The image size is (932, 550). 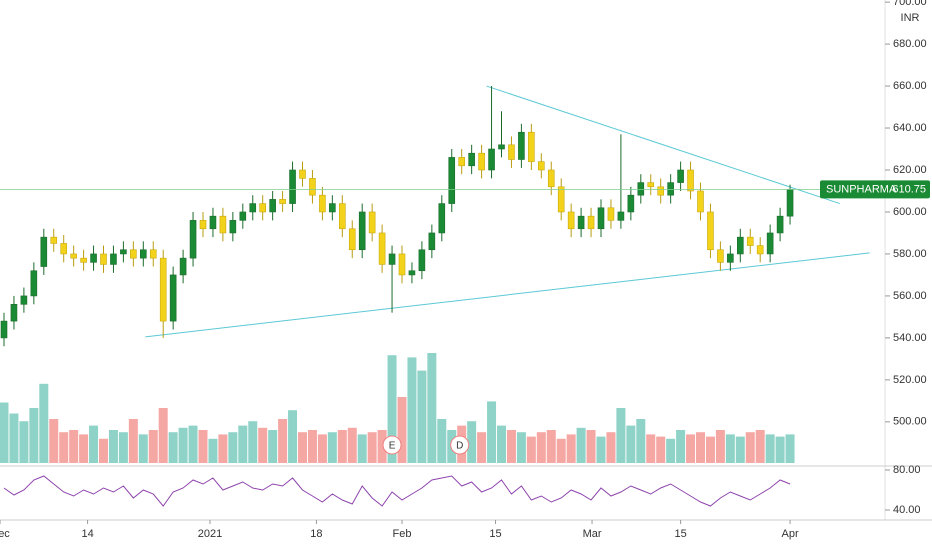 What do you see at coordinates (495, 534) in the screenshot?
I see `x-tick-label: 15` at bounding box center [495, 534].